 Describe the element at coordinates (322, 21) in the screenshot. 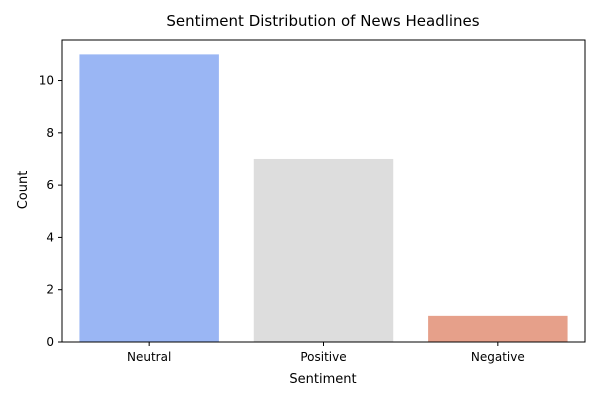

I see `chart-title: Sentiment Distribution of News Headlines` at that location.